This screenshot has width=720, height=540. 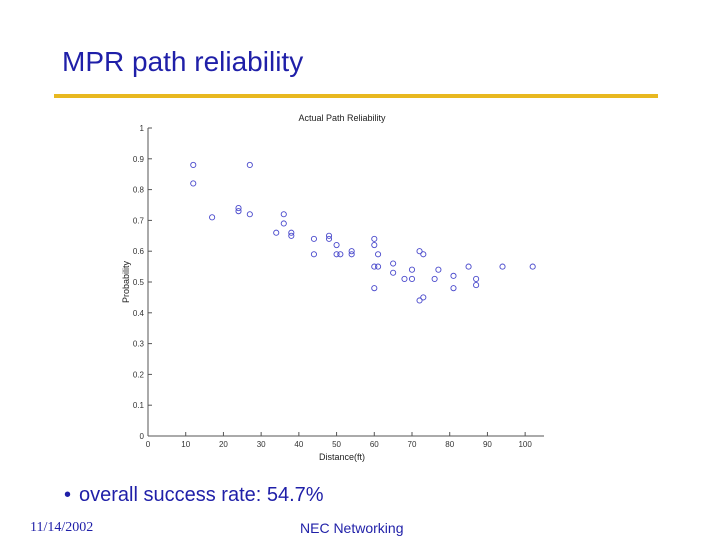 What do you see at coordinates (185, 444) in the screenshot?
I see `x-tick-label: 10` at bounding box center [185, 444].